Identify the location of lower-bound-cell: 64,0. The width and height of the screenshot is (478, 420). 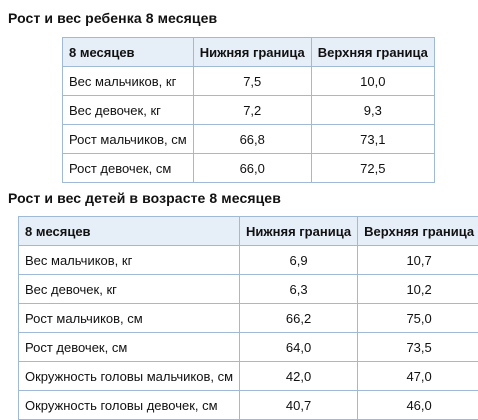
(299, 347).